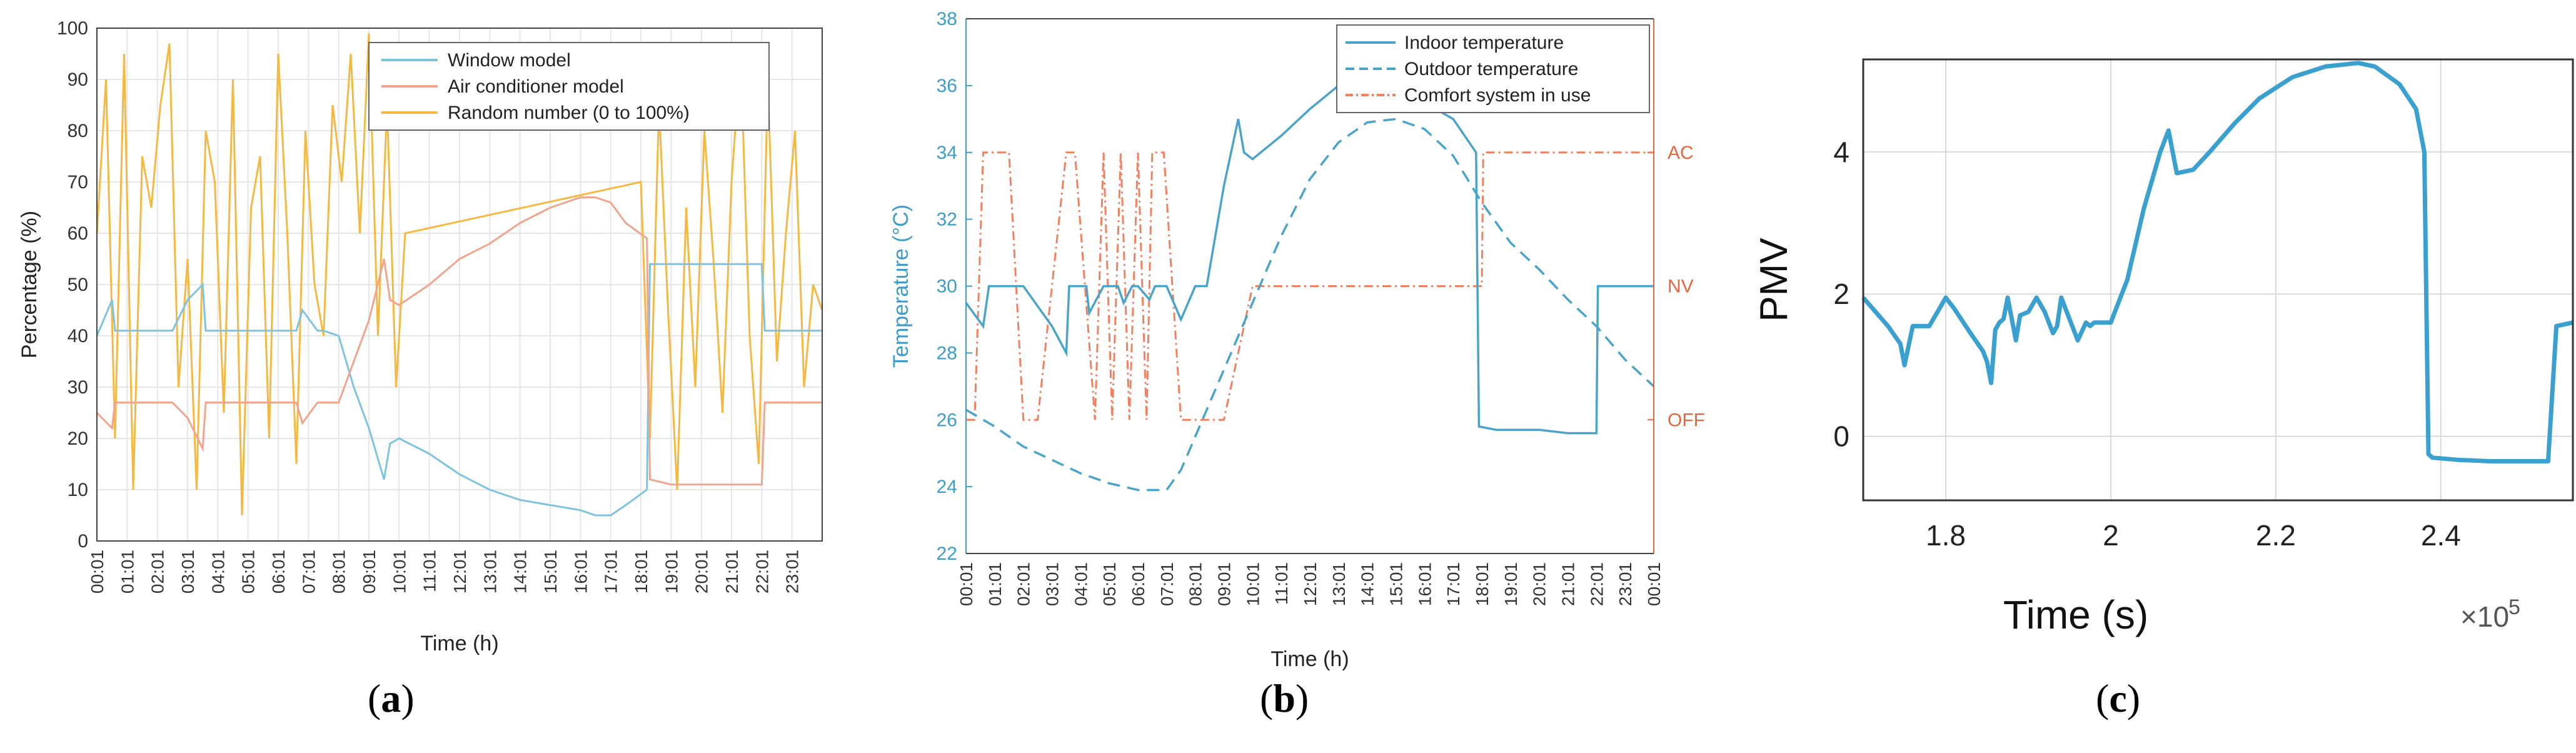  I want to click on ytick-label: 60, so click(78, 233).